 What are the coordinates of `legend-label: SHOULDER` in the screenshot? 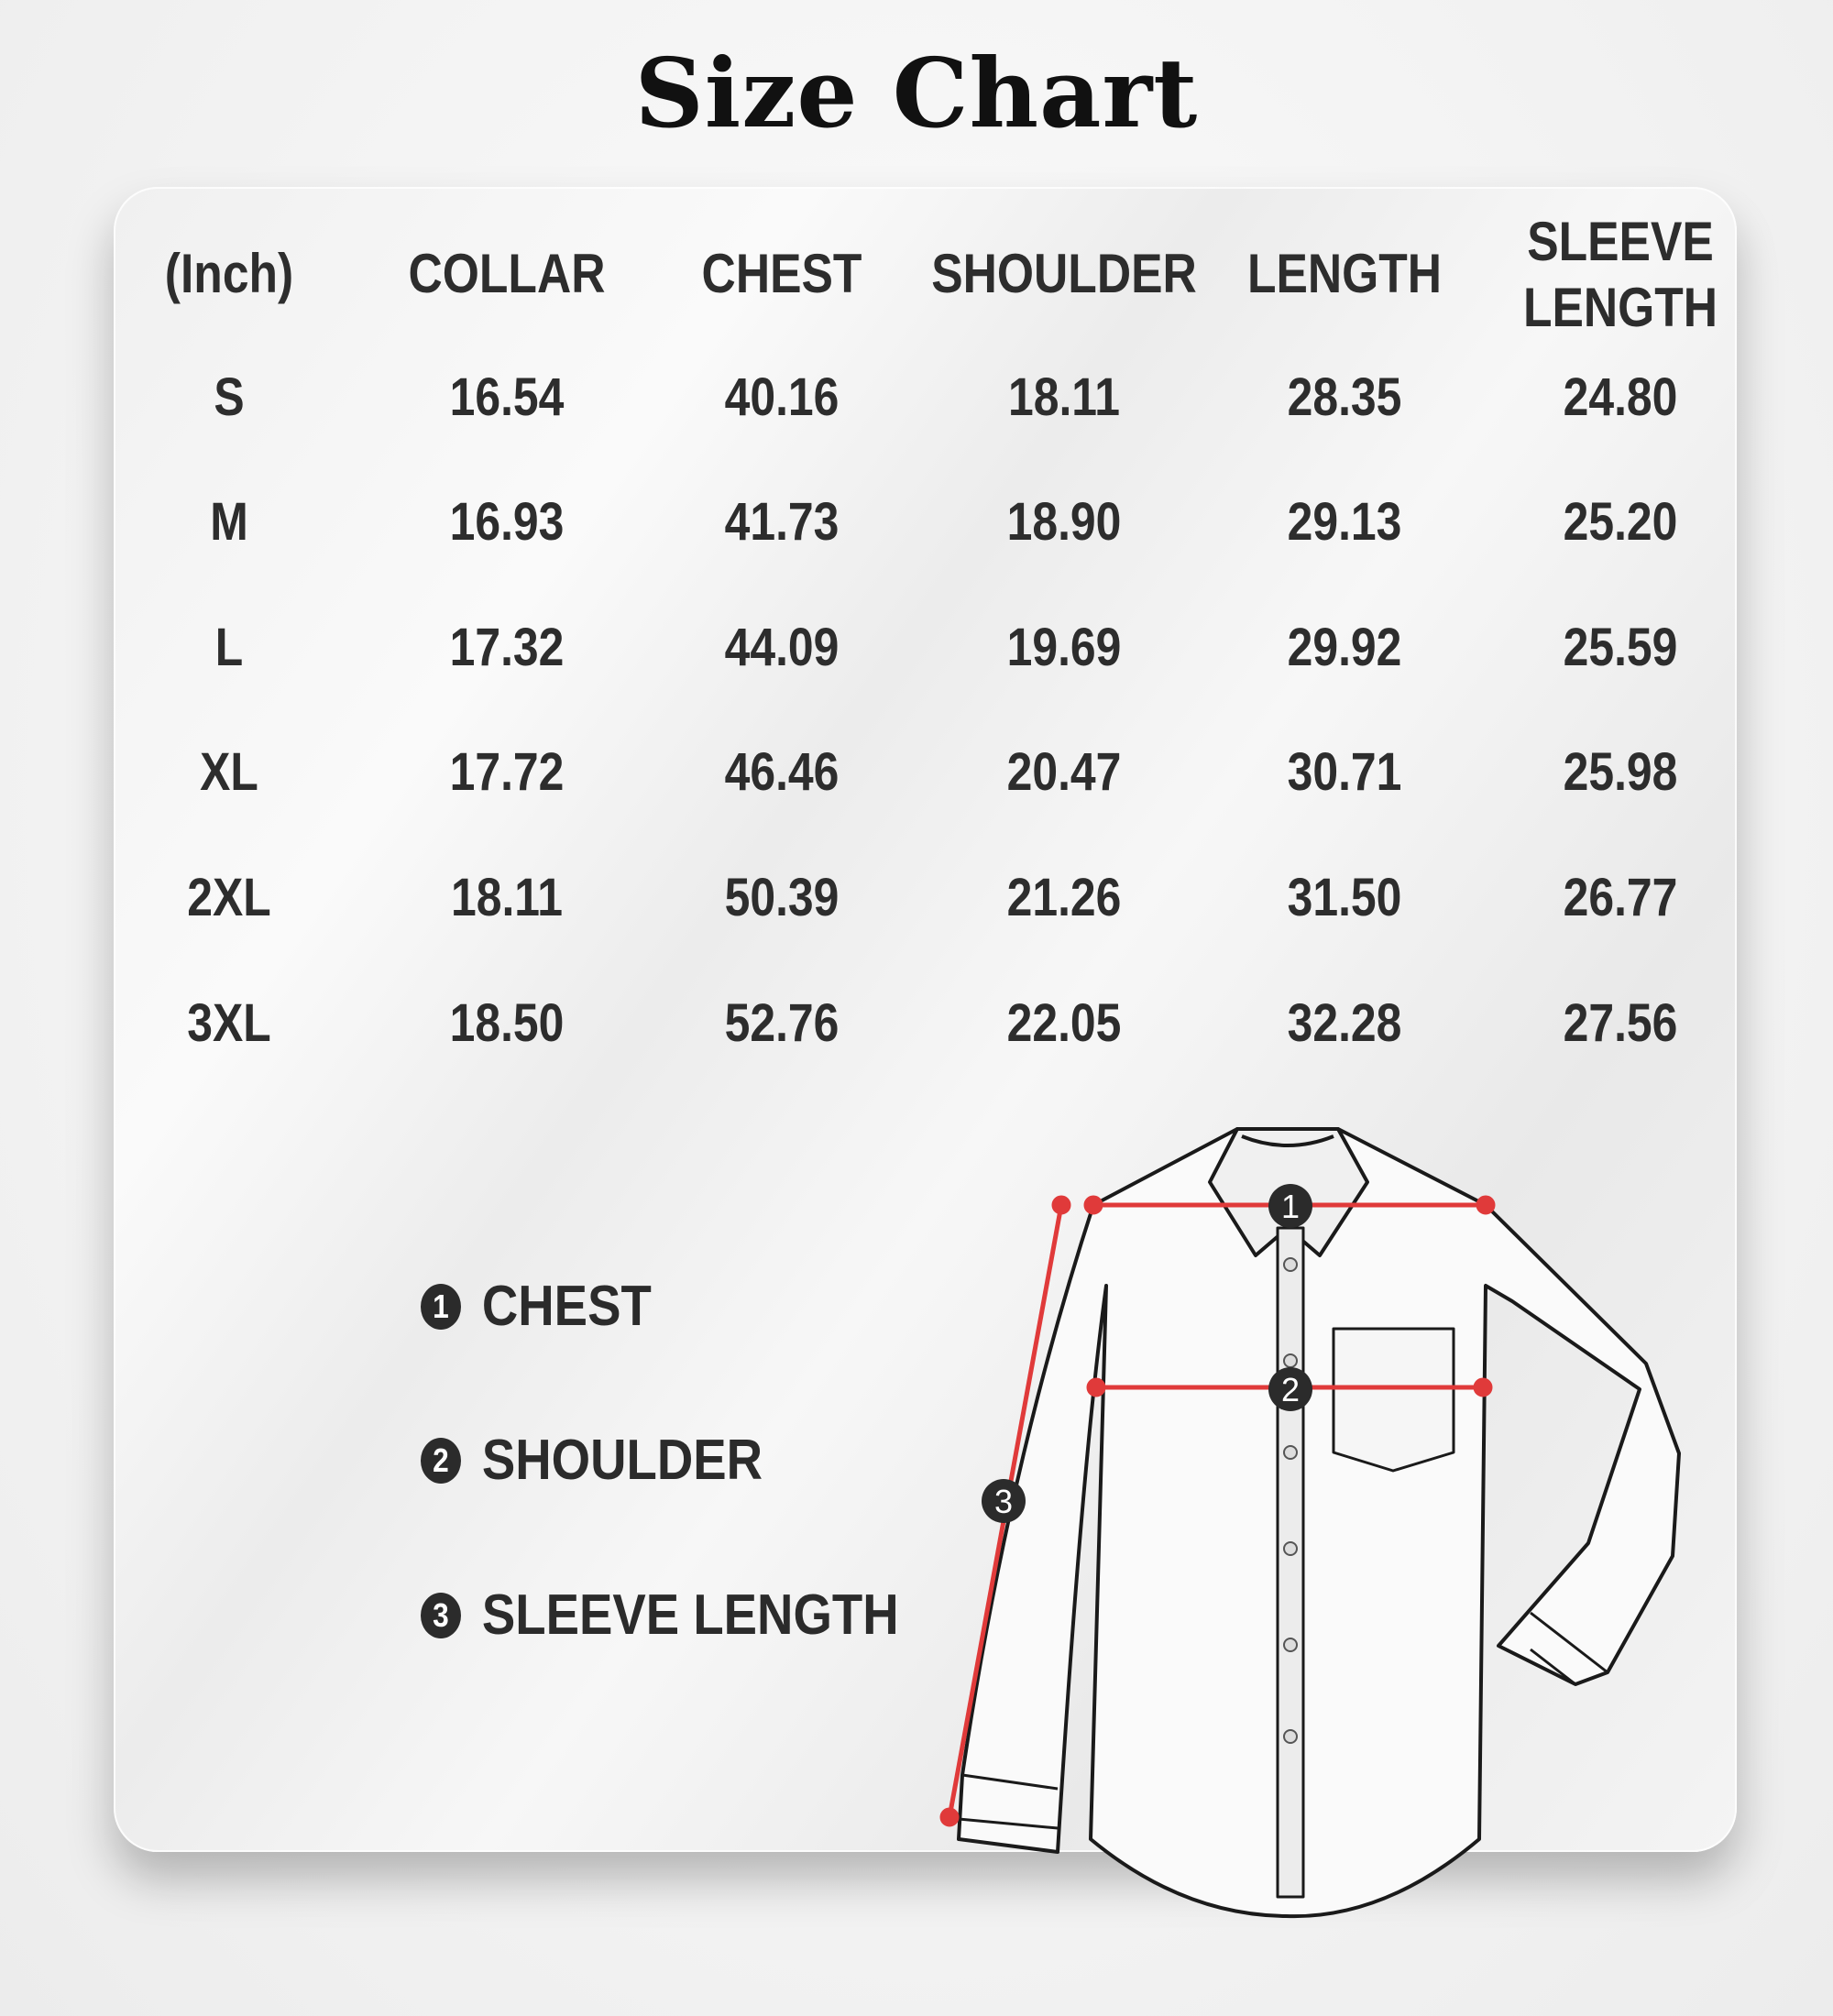 It's located at (622, 1460).